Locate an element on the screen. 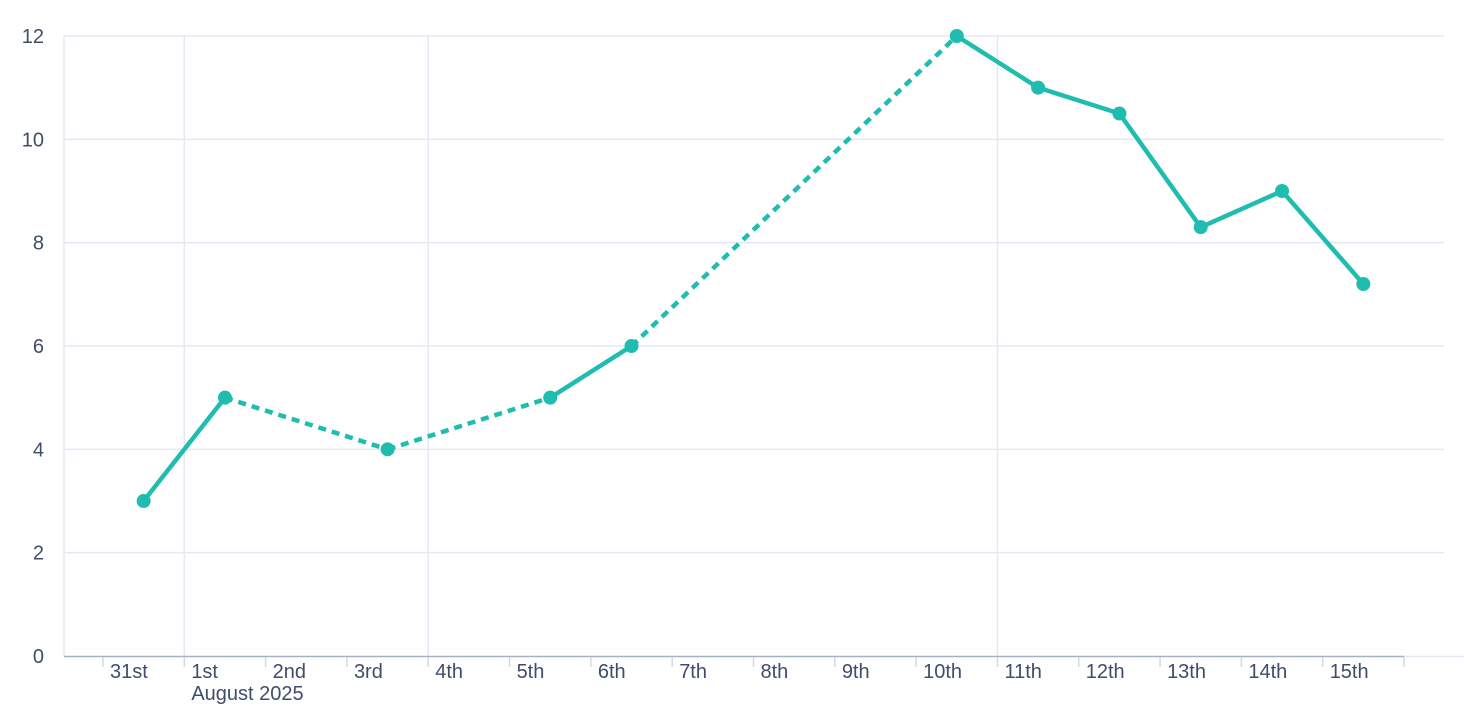 This screenshot has height=726, width=1464. data-point-15th is located at coordinates (1363, 284).